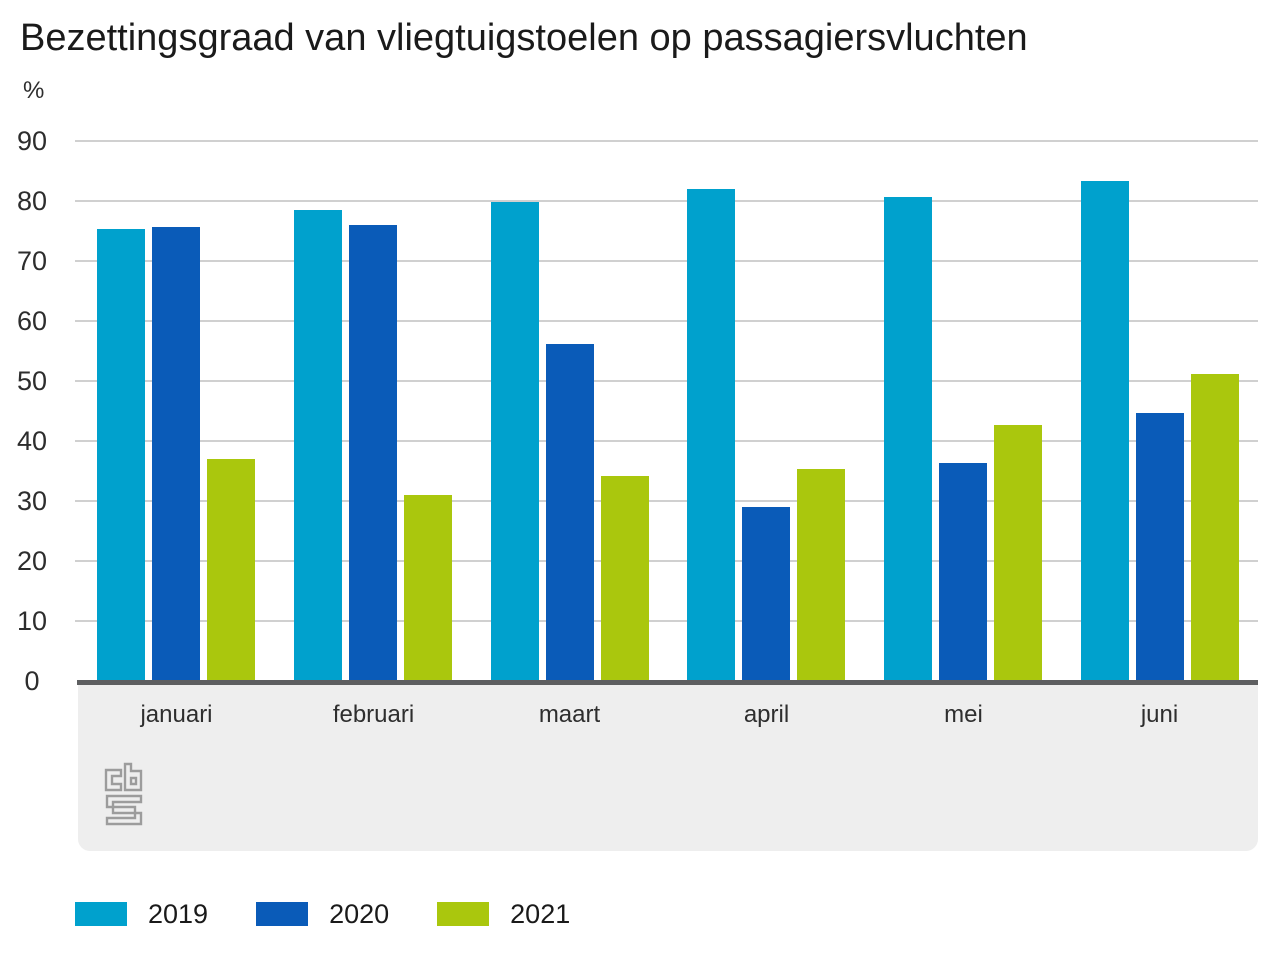  I want to click on bar-2021-mei, so click(1018, 553).